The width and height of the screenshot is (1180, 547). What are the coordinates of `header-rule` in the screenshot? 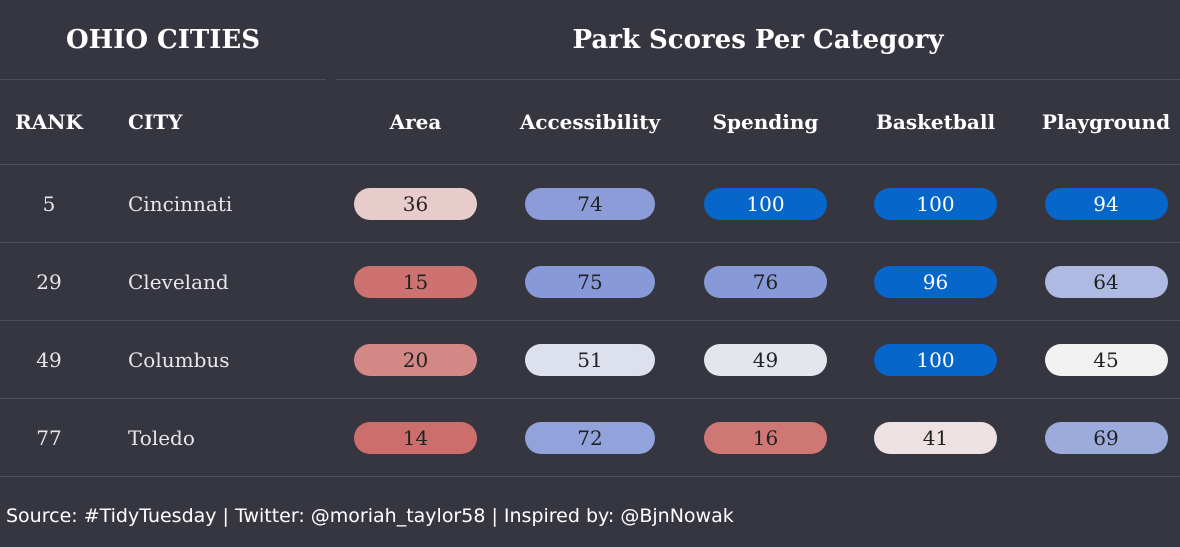 It's located at (590, 164).